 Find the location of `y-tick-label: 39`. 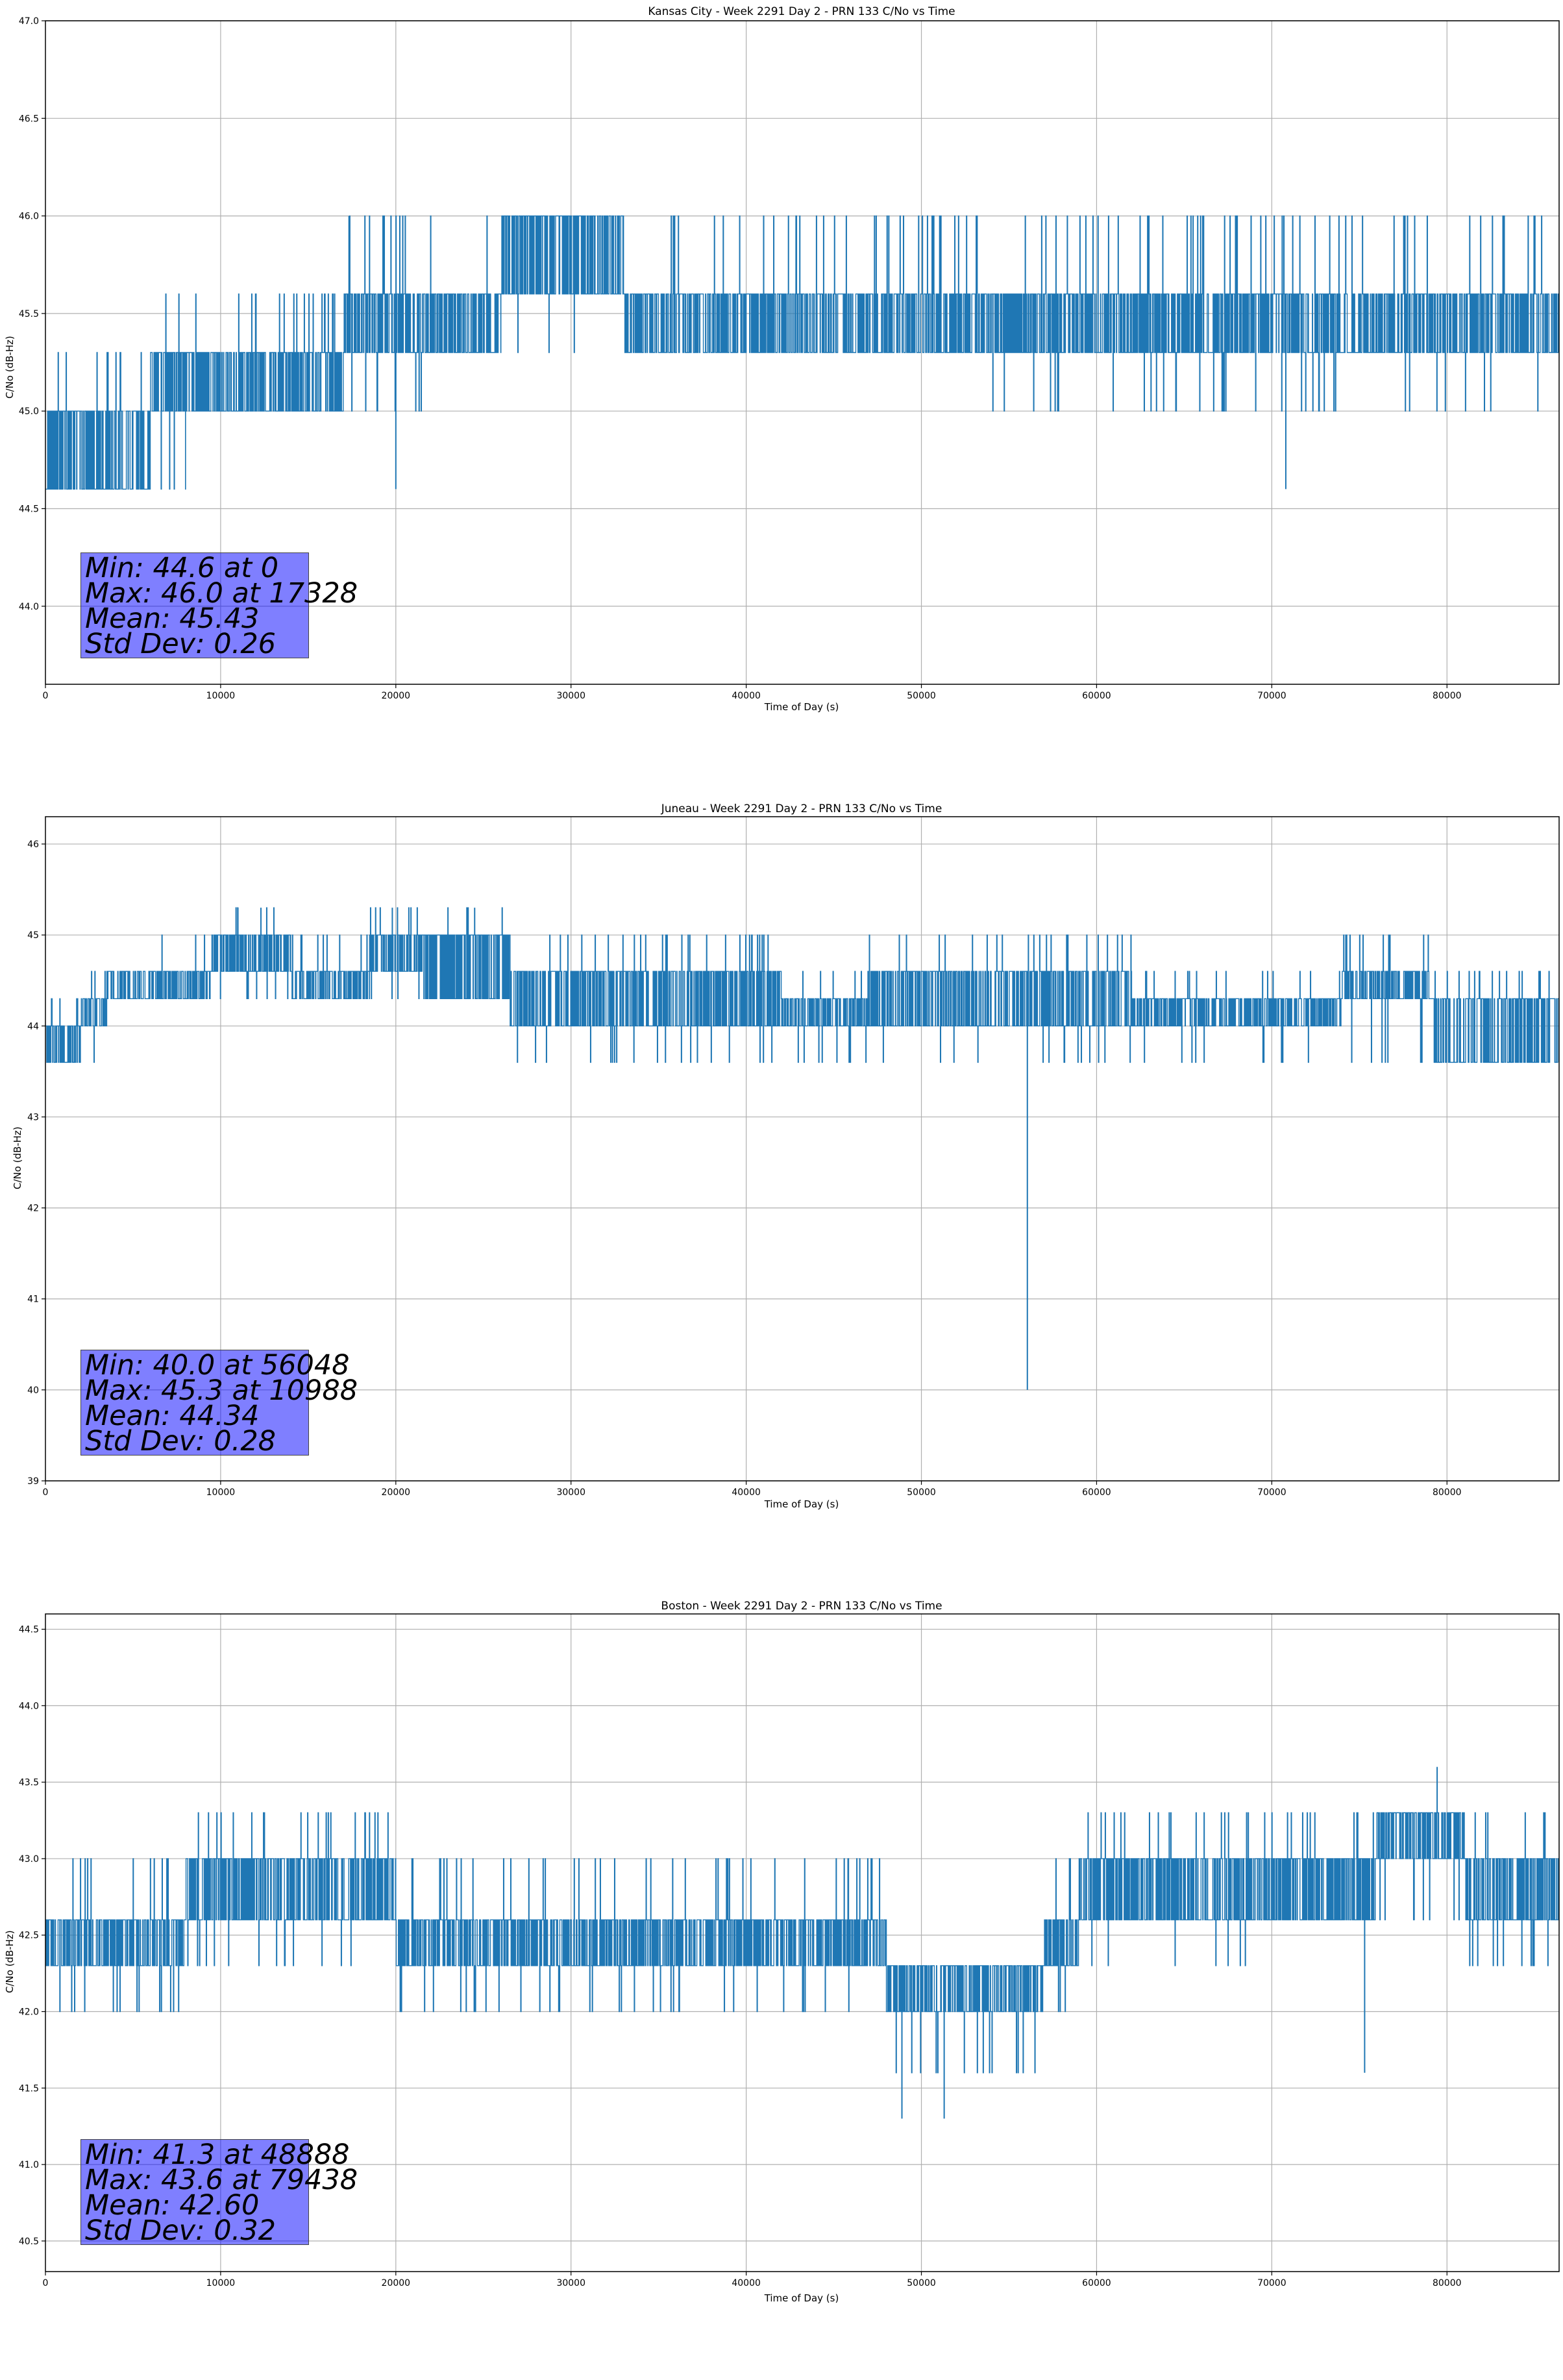

y-tick-label: 39 is located at coordinates (33, 1482).